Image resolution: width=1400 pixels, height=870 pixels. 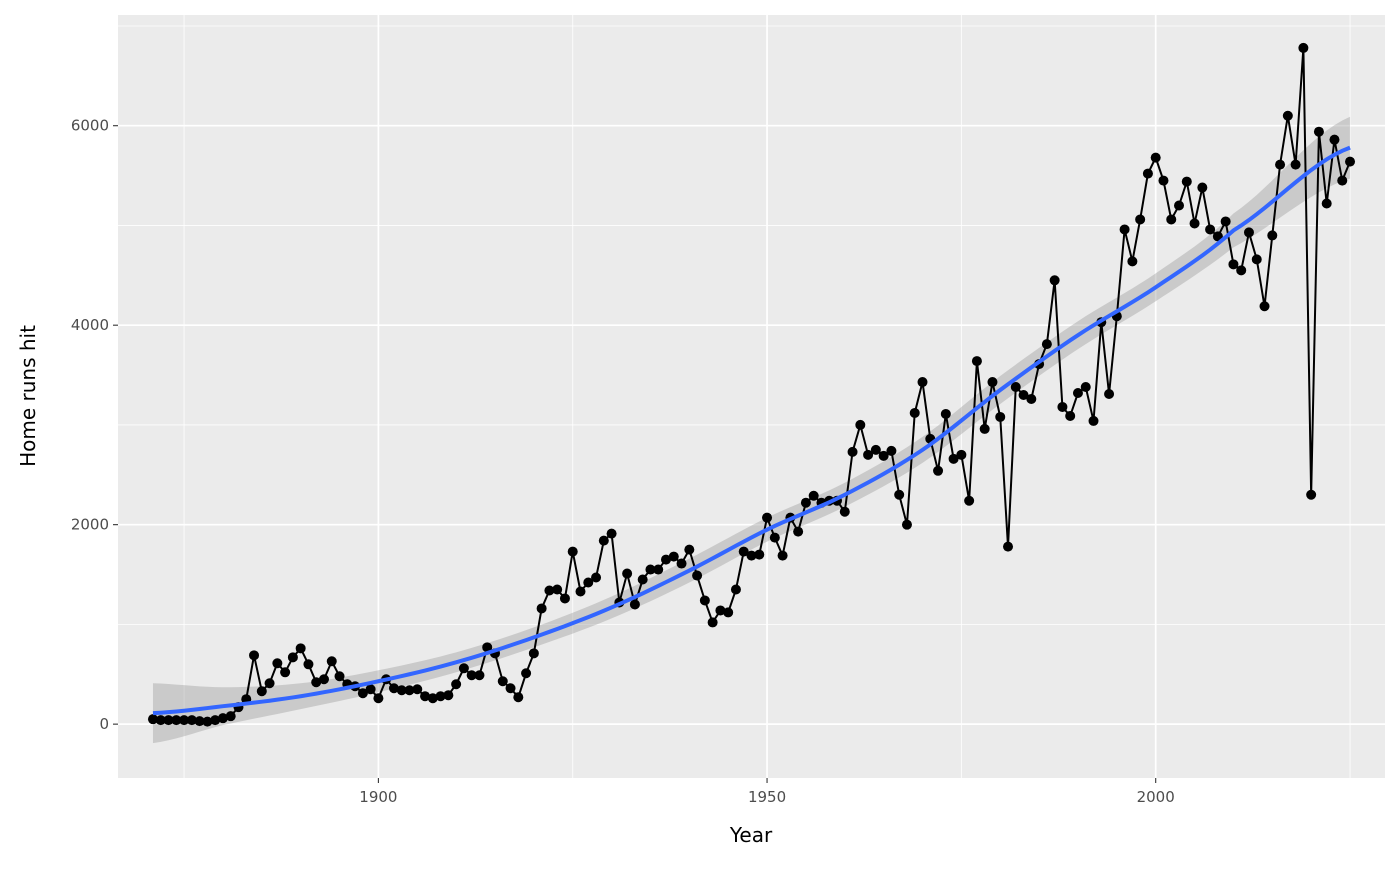 I want to click on y-tick-label: 2000, so click(x=90, y=525).